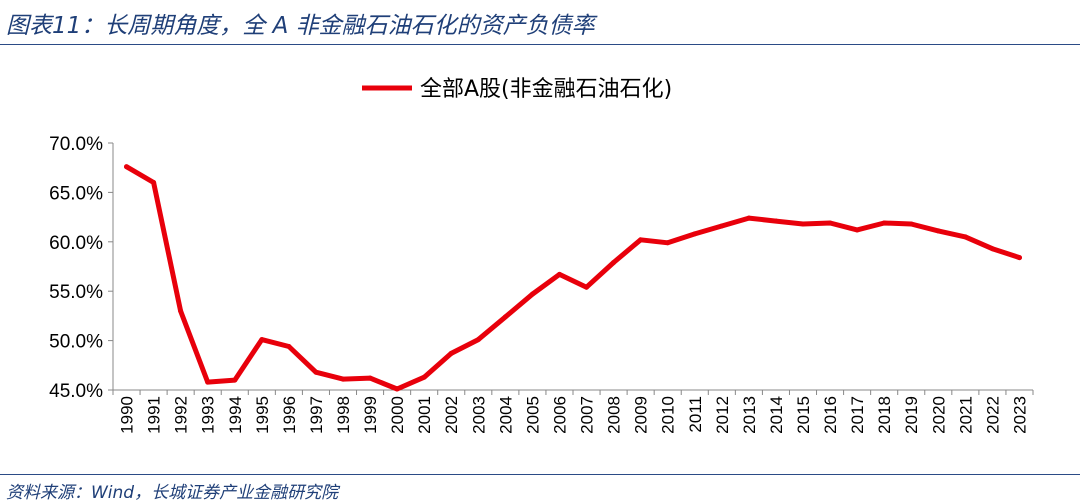 Image resolution: width=1080 pixels, height=503 pixels. Describe the element at coordinates (884, 415) in the screenshot. I see `x-tick-label: 2018` at that location.